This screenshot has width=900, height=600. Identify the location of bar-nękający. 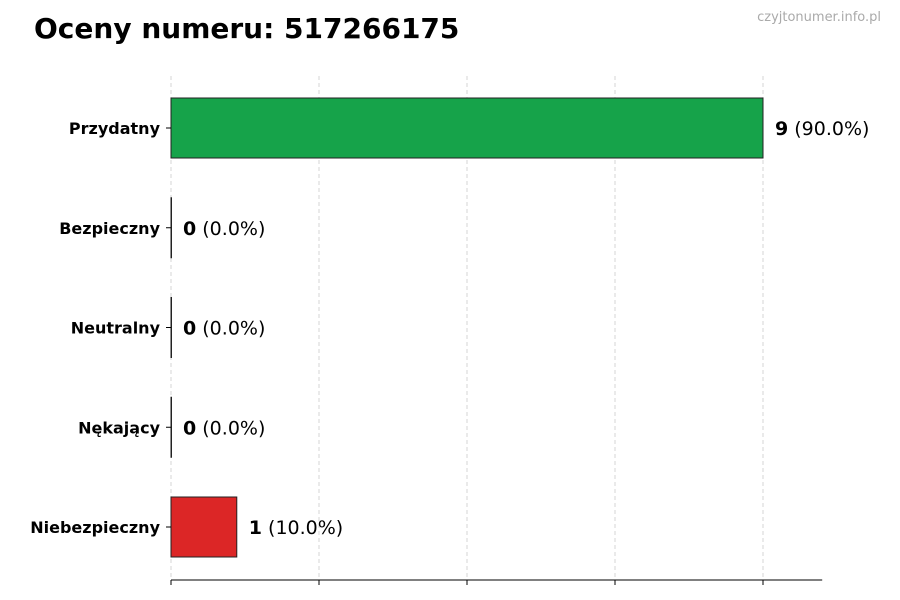
(171, 427).